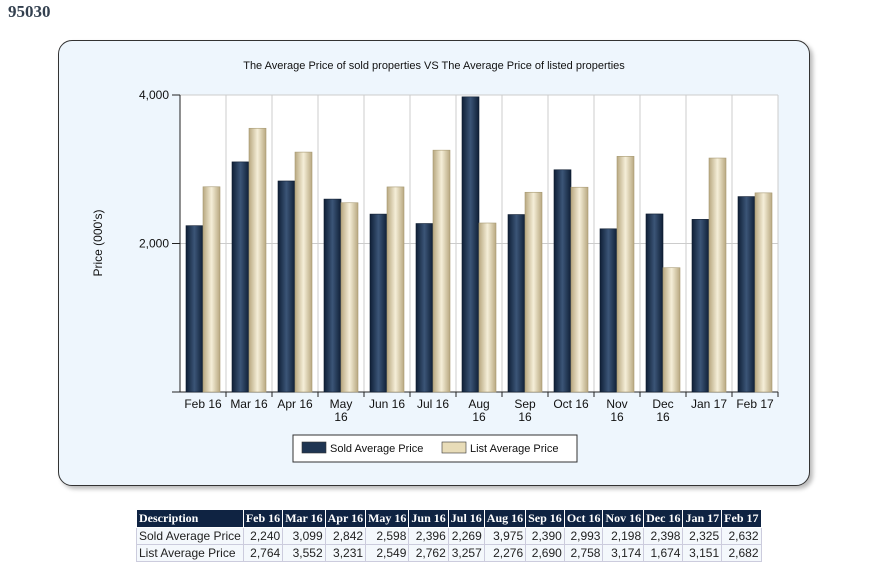 Image resolution: width=885 pixels, height=579 pixels. I want to click on x-tick-label: May, so click(341, 404).